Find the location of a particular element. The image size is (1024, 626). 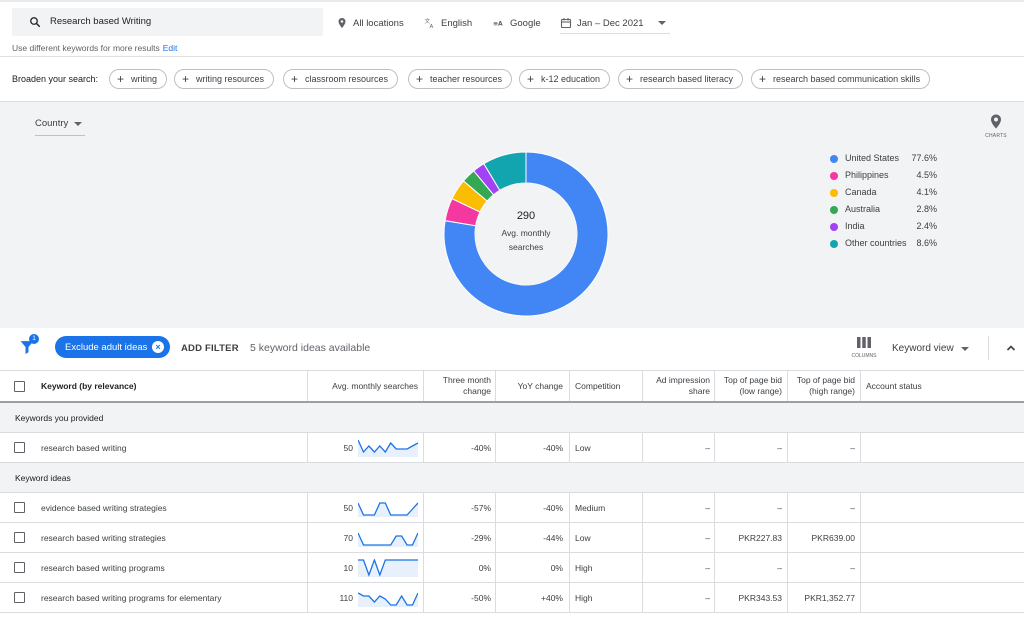

three-month-cell: -40% is located at coordinates (481, 447).